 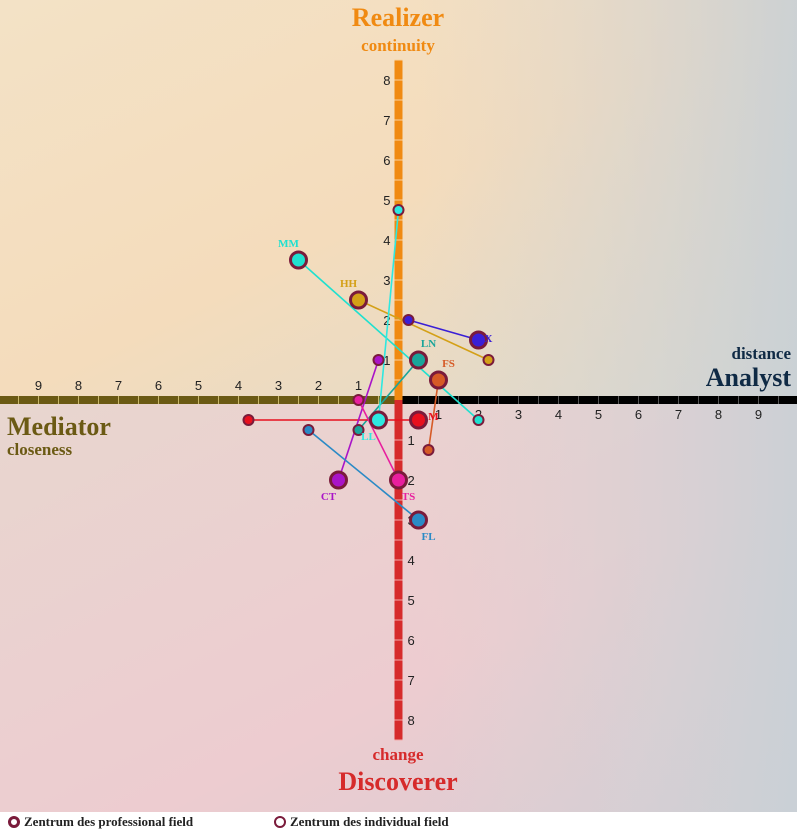 I want to click on bottom-subtitle: change, so click(x=398, y=754).